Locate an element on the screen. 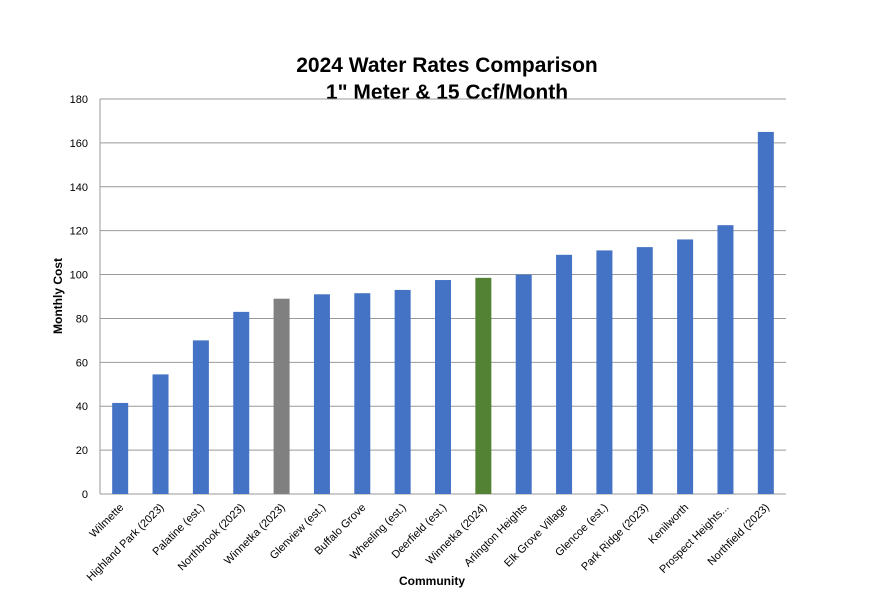 The height and width of the screenshot is (607, 895). y-axis-label: Monthly Cost is located at coordinates (58, 296).